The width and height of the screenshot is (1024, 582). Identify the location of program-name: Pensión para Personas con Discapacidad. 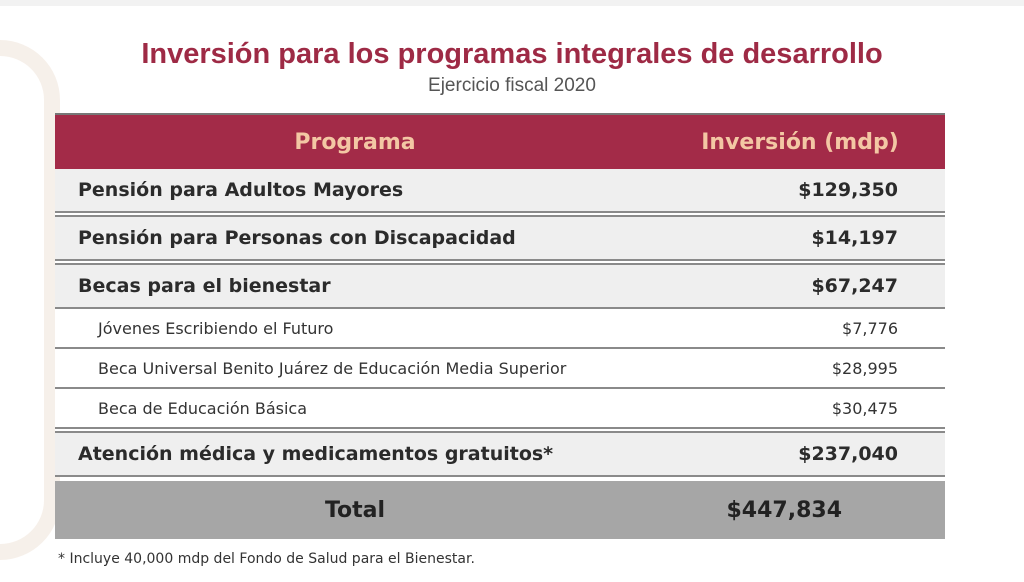
(297, 238).